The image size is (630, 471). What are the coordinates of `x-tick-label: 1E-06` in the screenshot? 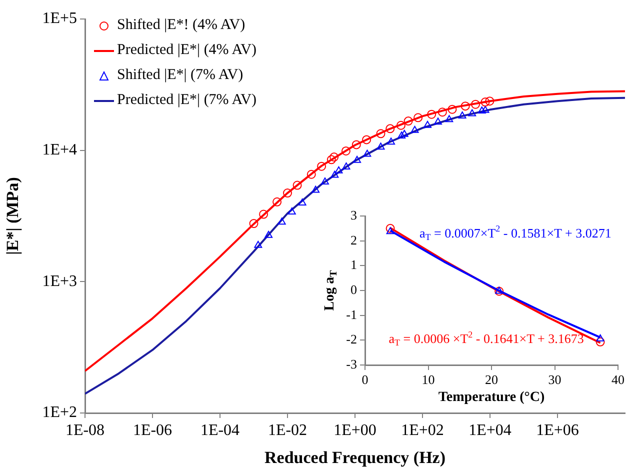 It's located at (152, 430).